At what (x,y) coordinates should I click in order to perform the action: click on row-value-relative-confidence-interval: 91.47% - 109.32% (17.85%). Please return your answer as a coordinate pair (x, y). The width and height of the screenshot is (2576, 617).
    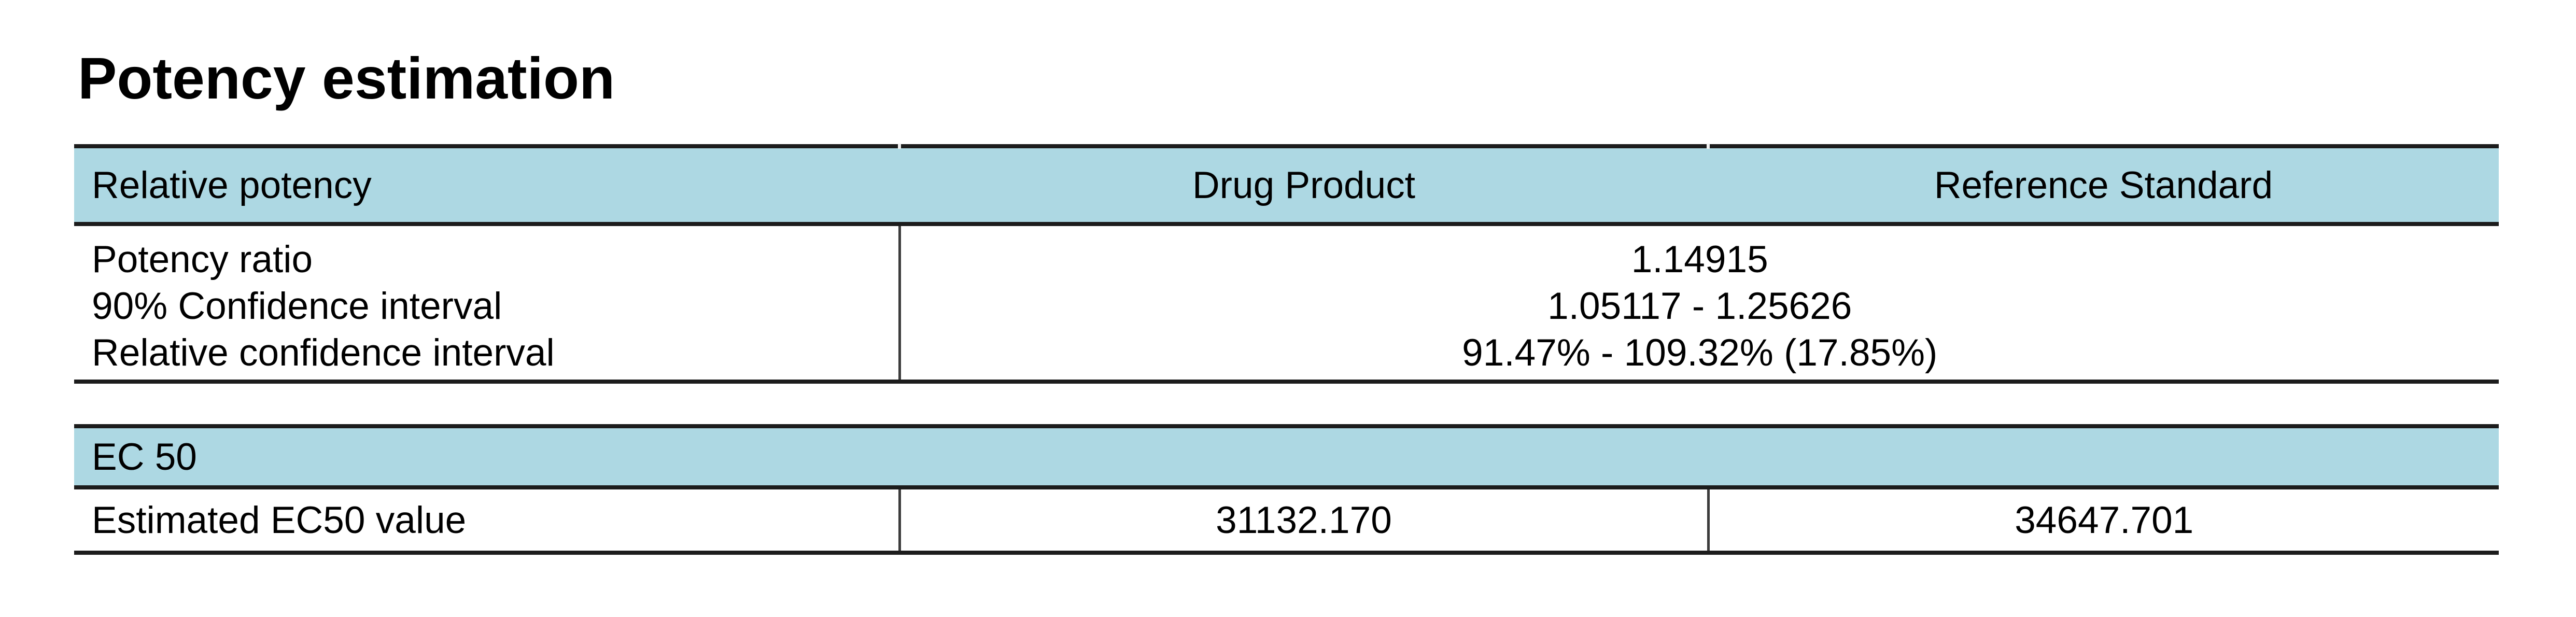
    Looking at the image, I should click on (1700, 353).